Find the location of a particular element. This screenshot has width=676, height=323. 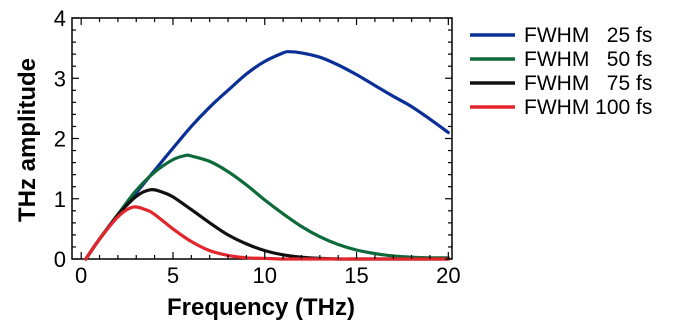

x-tick-label: 0 is located at coordinates (81, 275).